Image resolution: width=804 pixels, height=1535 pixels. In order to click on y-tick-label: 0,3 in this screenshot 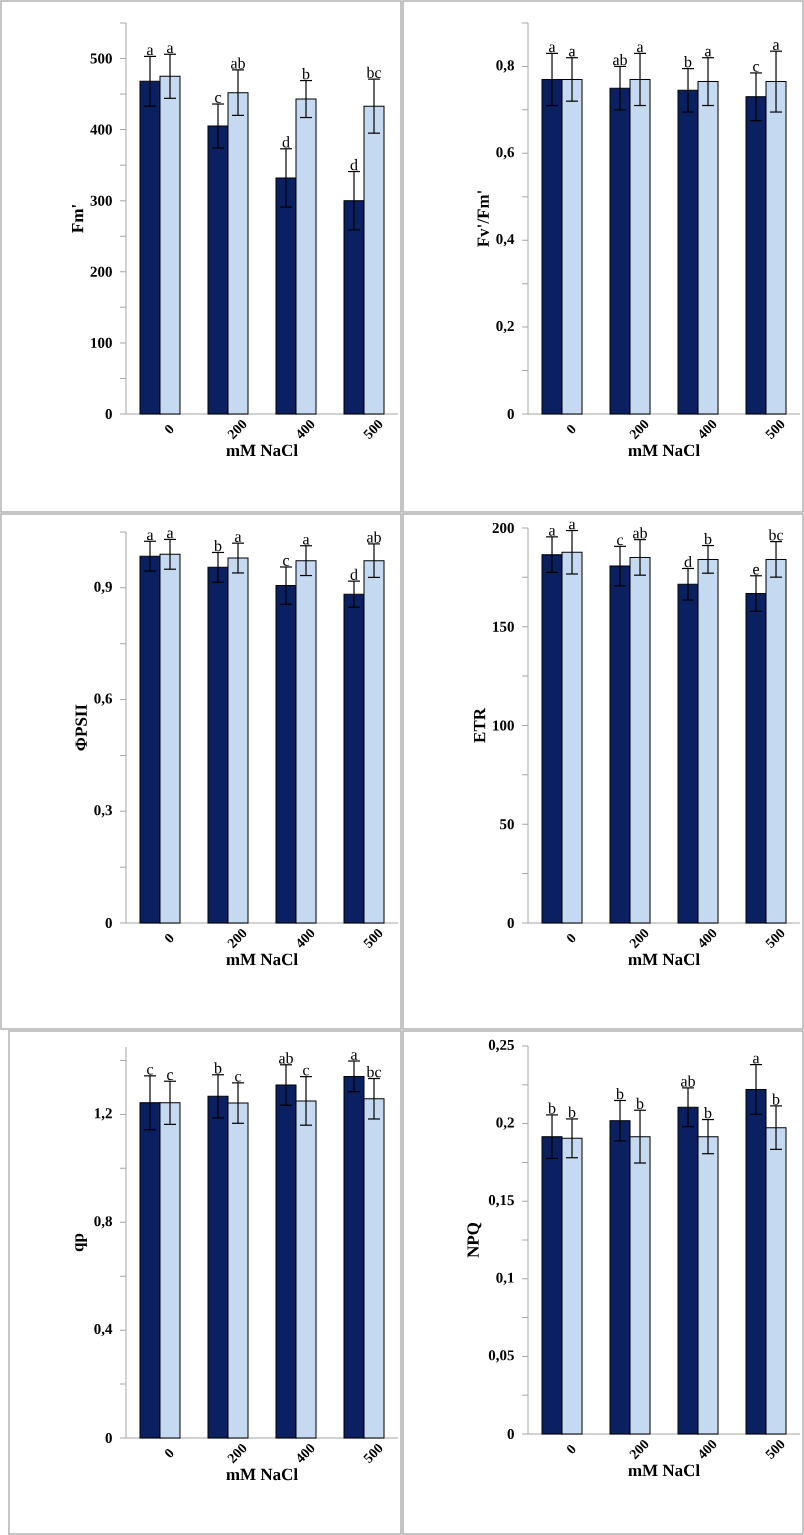, I will do `click(103, 811)`.